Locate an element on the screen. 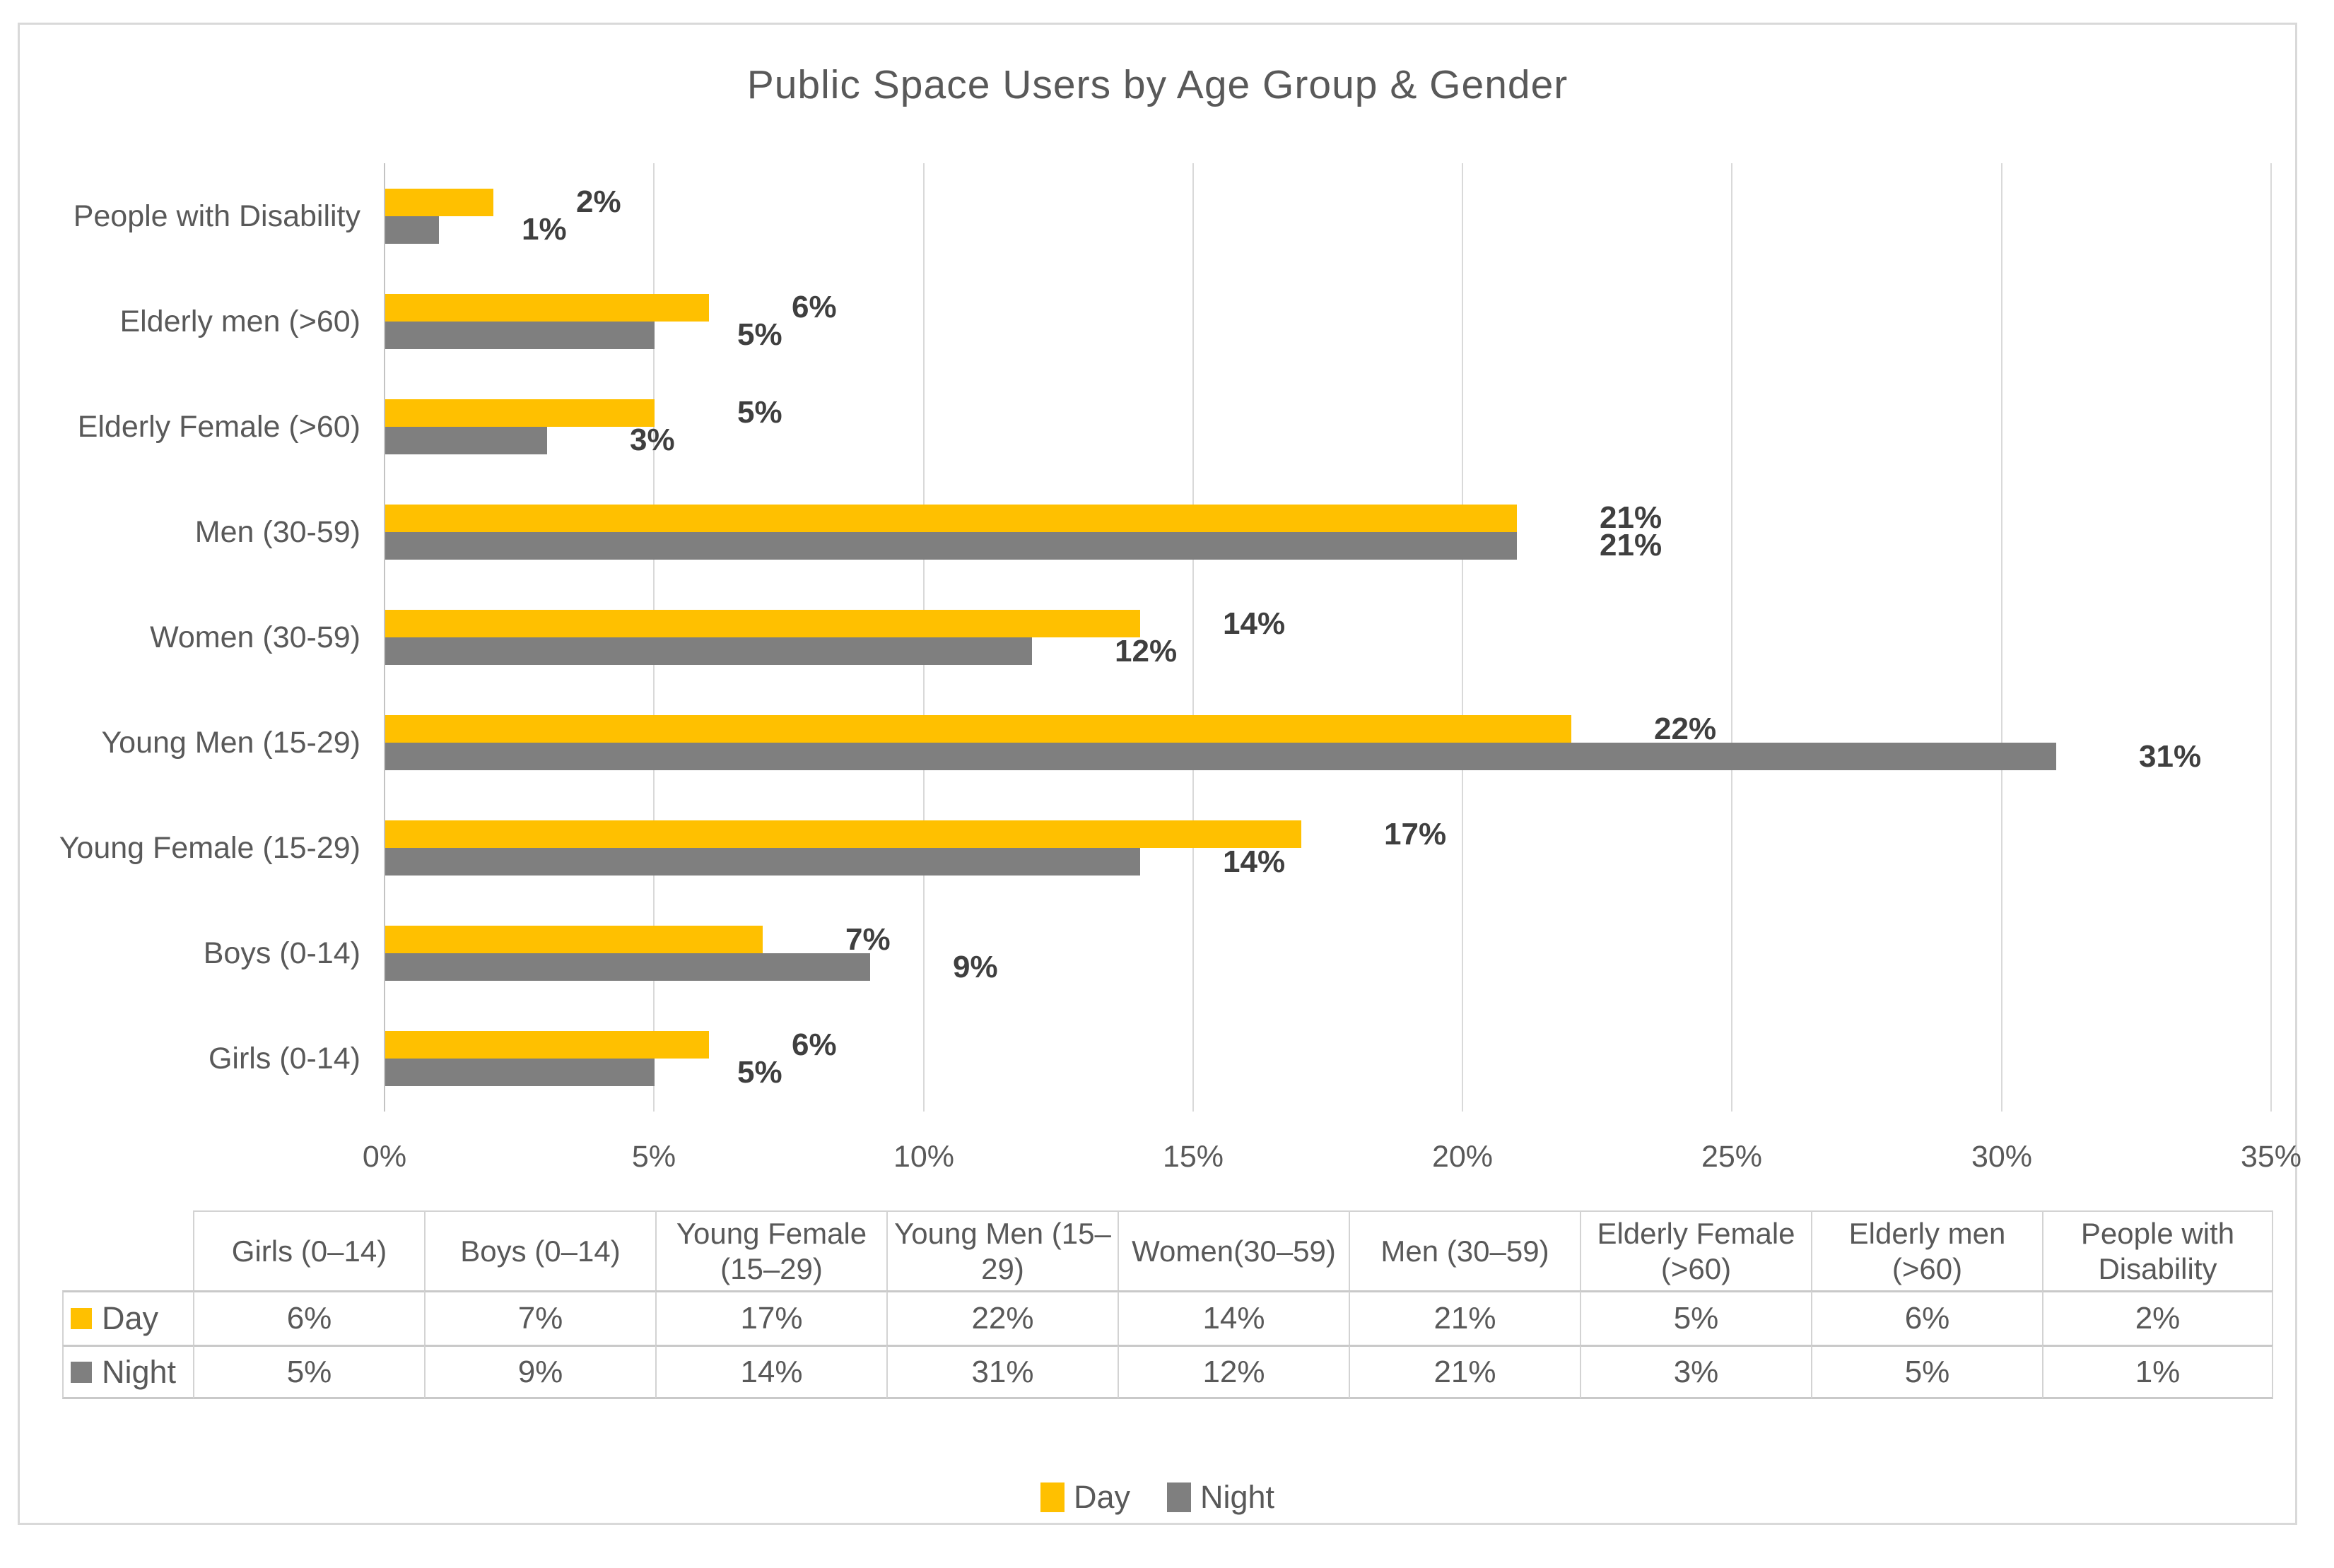 The height and width of the screenshot is (1568, 2334). table-row-label: Day is located at coordinates (128, 1317).